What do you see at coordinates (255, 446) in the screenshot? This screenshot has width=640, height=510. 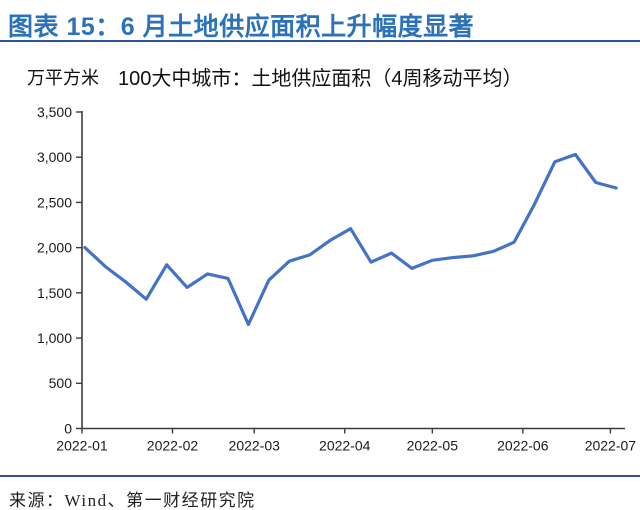 I see `x-tick-label: 2022-03` at bounding box center [255, 446].